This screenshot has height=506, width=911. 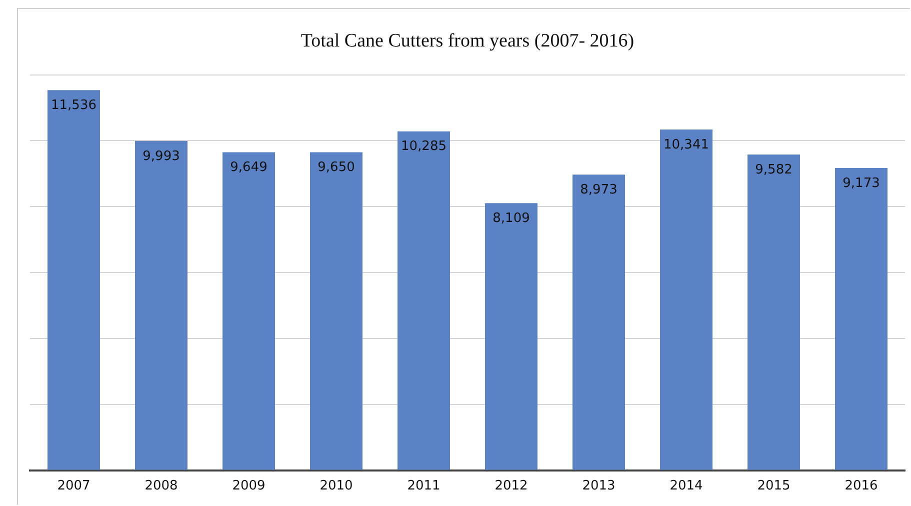 What do you see at coordinates (599, 486) in the screenshot?
I see `x-tick-label: 2013` at bounding box center [599, 486].